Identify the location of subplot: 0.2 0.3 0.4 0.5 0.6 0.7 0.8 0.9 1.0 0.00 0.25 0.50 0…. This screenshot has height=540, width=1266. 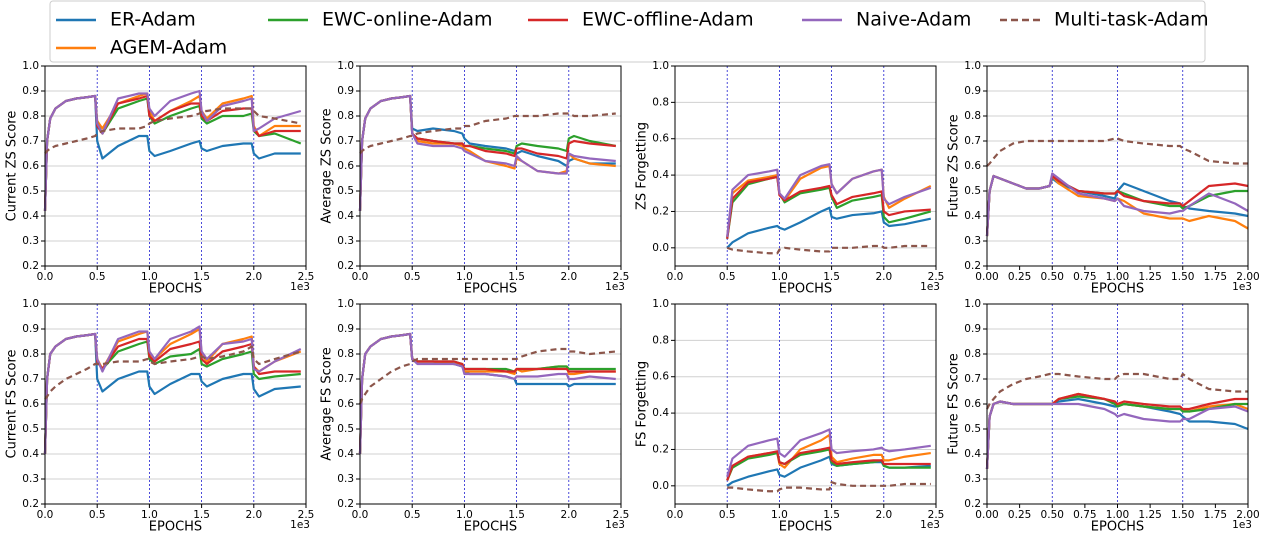
(1103, 178).